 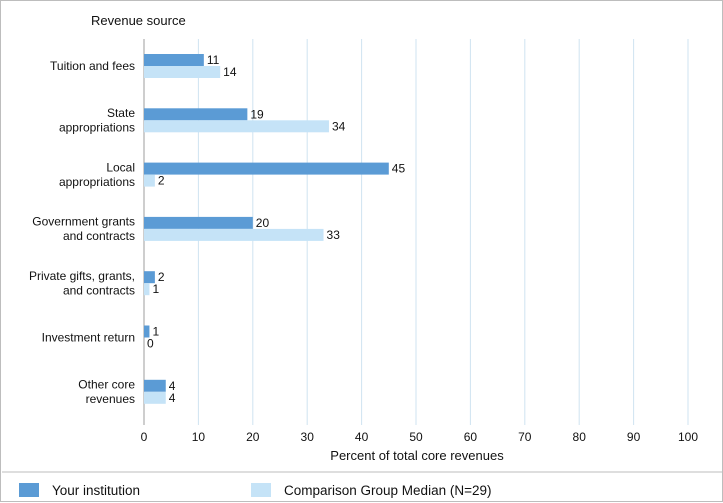 What do you see at coordinates (92, 66) in the screenshot?
I see `category-label: Tuition and fees` at bounding box center [92, 66].